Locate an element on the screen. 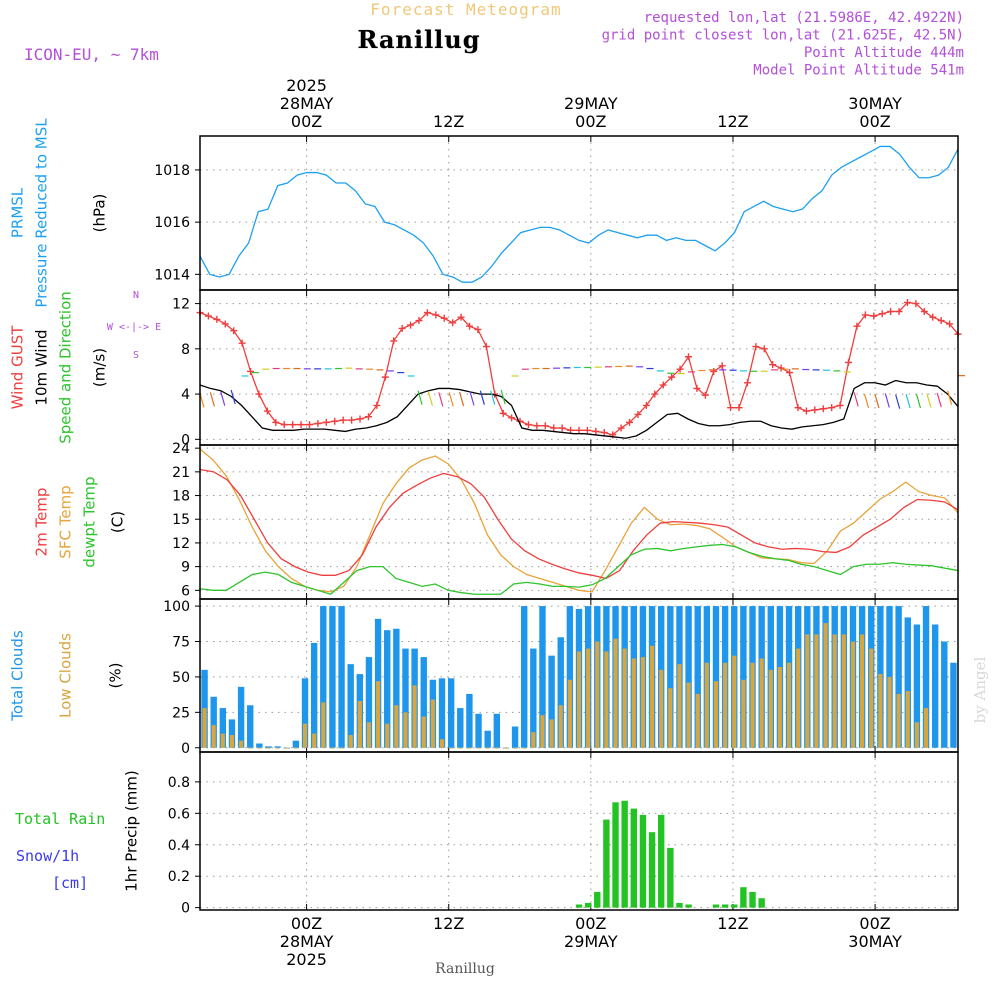 The height and width of the screenshot is (1000, 1000). y-tick-label: 75 is located at coordinates (181, 643).